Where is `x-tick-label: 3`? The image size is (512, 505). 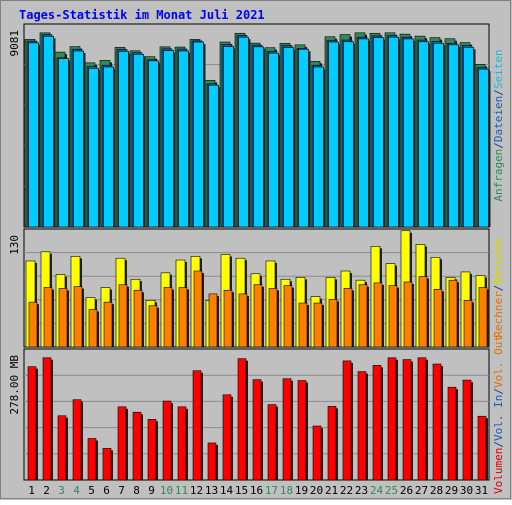 x-tick-label: 3 is located at coordinates (61, 490).